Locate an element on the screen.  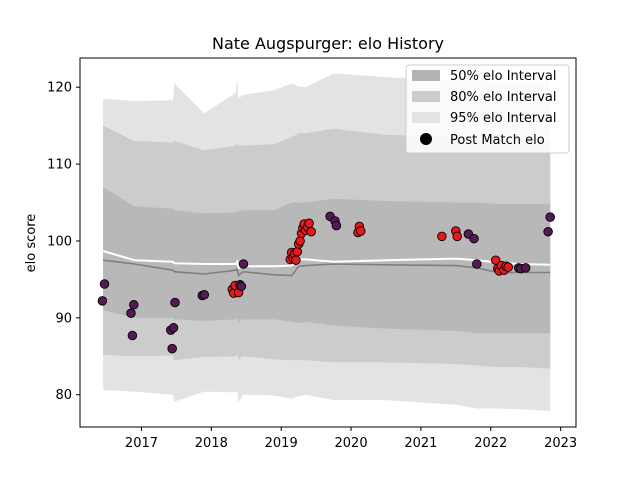
x-axis-ticks: 2017 2018 2019 2020 2021 2022 2023 is located at coordinates (351, 439).